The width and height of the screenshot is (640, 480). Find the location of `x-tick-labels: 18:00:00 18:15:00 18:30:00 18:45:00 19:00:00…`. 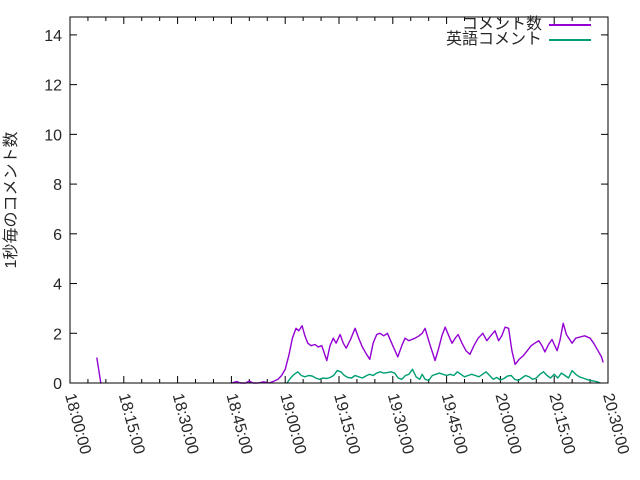

x-tick-labels: 18:00:00 18:15:00 18:30:00 18:45:00 19:00:00… is located at coordinates (346, 424).